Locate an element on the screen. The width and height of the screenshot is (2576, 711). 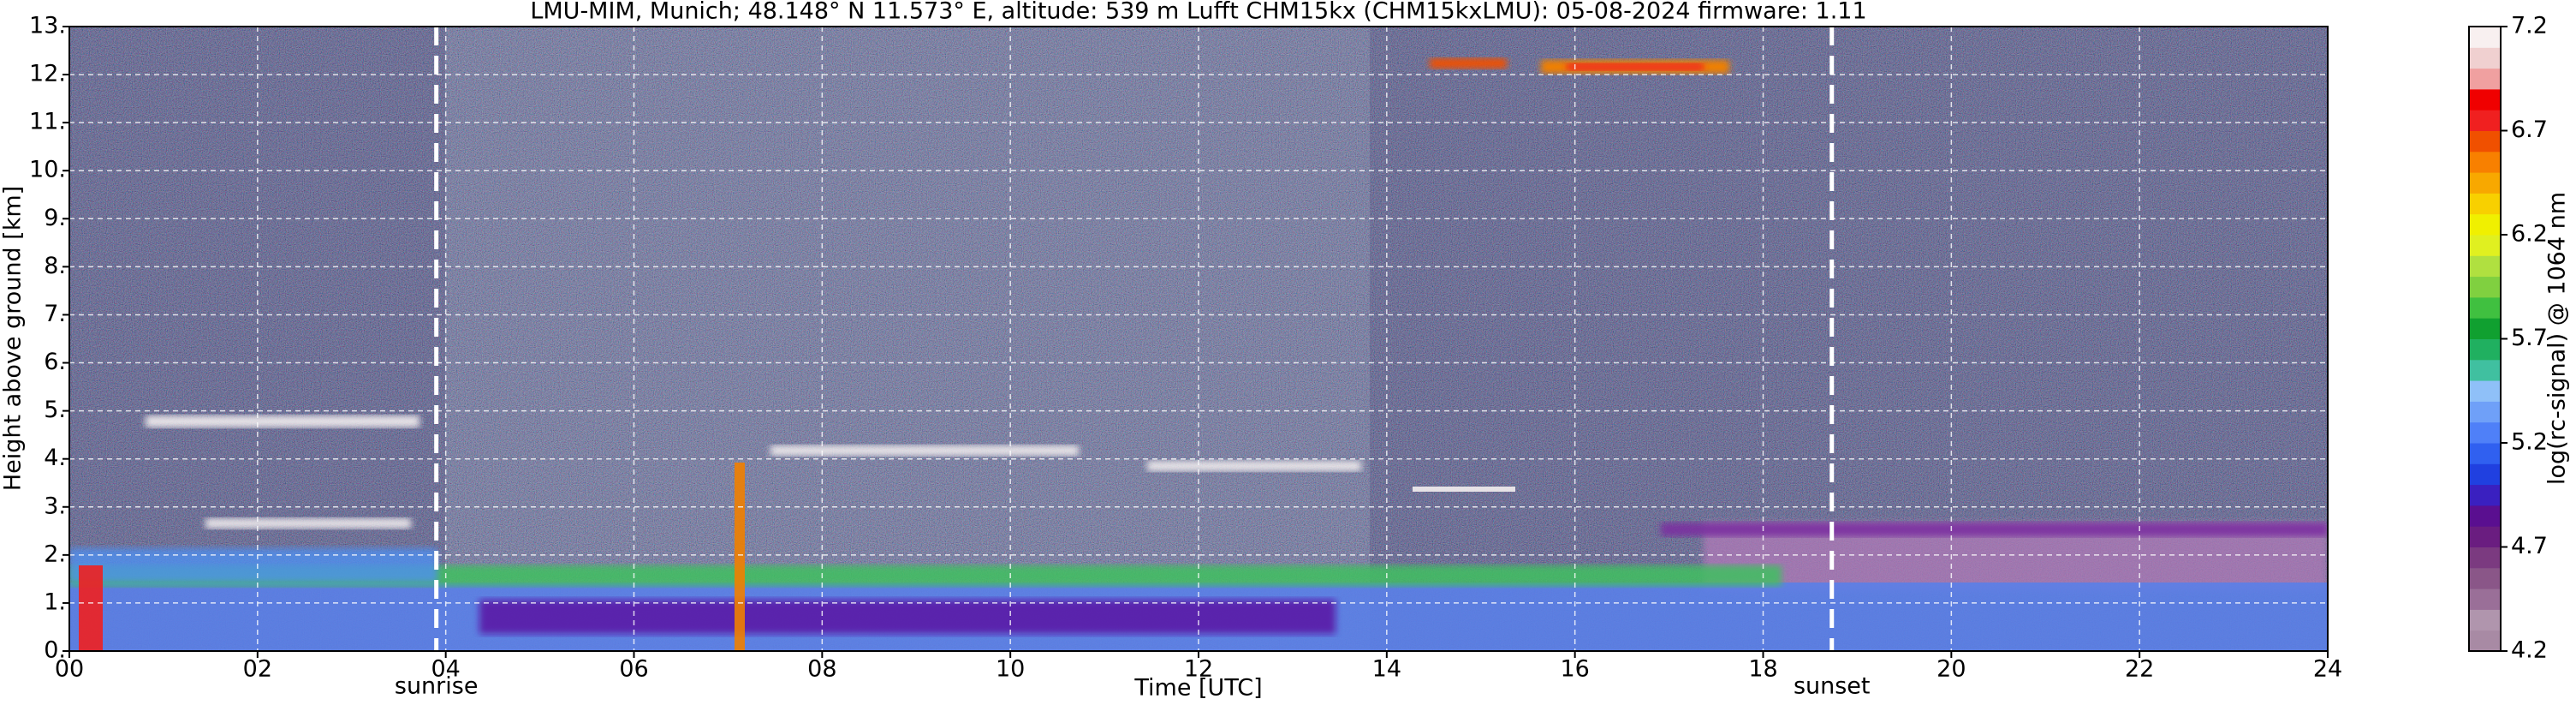
x-tick-label: 24 is located at coordinates (2327, 670).